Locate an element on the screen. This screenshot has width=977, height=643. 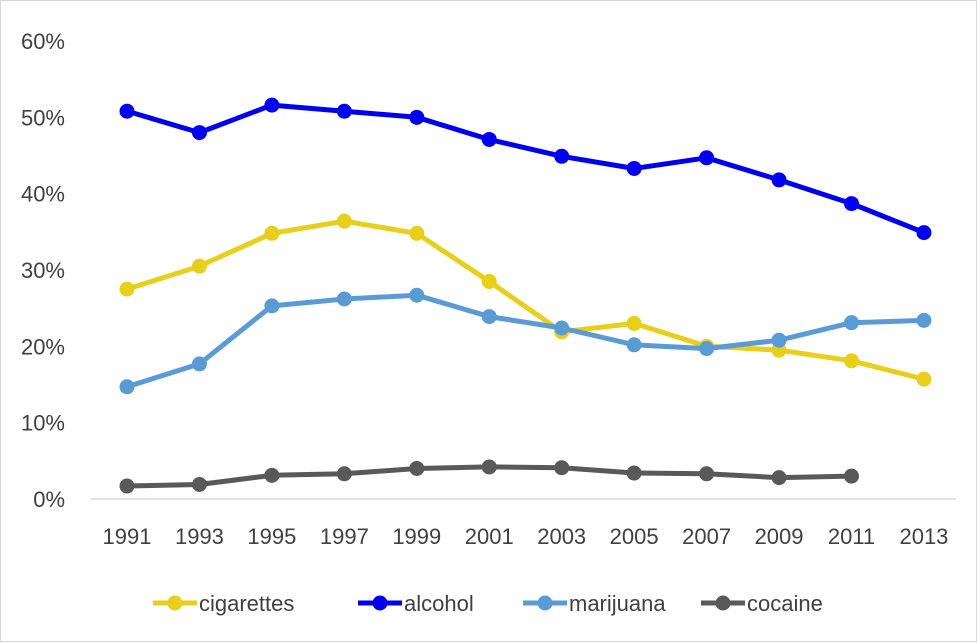
legend-item-cigarettes: cigarettes is located at coordinates (223, 603).